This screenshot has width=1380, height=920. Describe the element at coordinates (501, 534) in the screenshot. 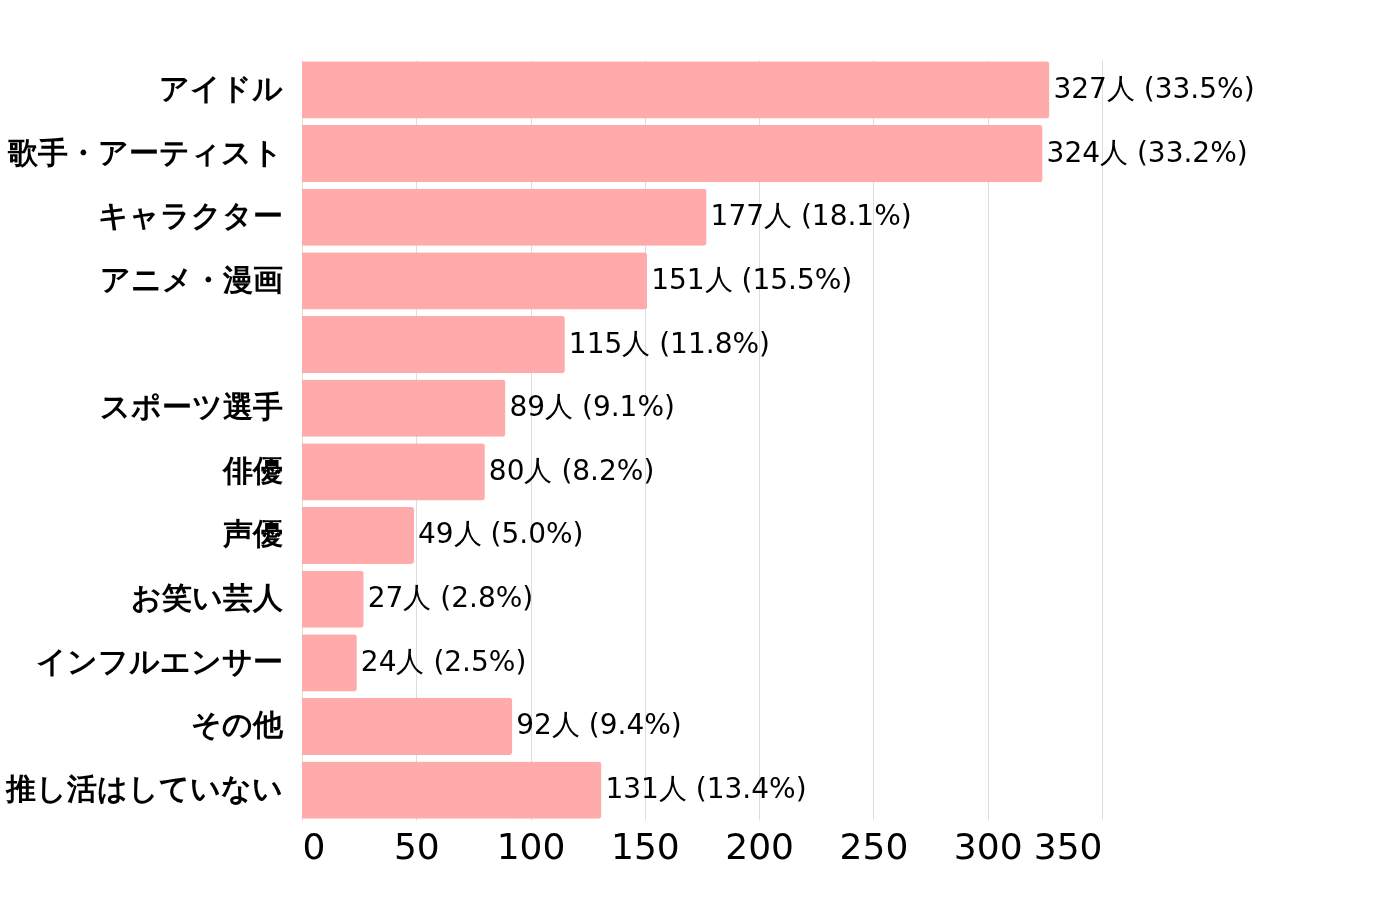

I see `data-label: 49人 (5.0%)` at that location.